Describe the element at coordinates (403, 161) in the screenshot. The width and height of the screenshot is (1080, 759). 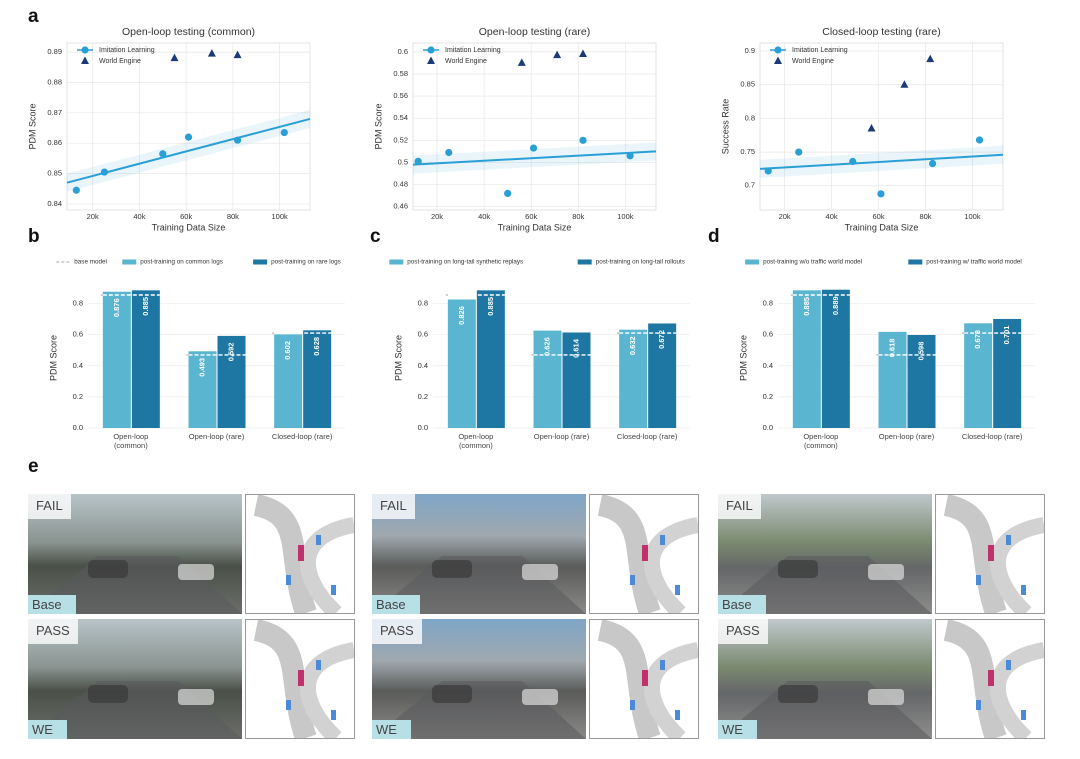
I see `y-tick-label: 0.5` at that location.